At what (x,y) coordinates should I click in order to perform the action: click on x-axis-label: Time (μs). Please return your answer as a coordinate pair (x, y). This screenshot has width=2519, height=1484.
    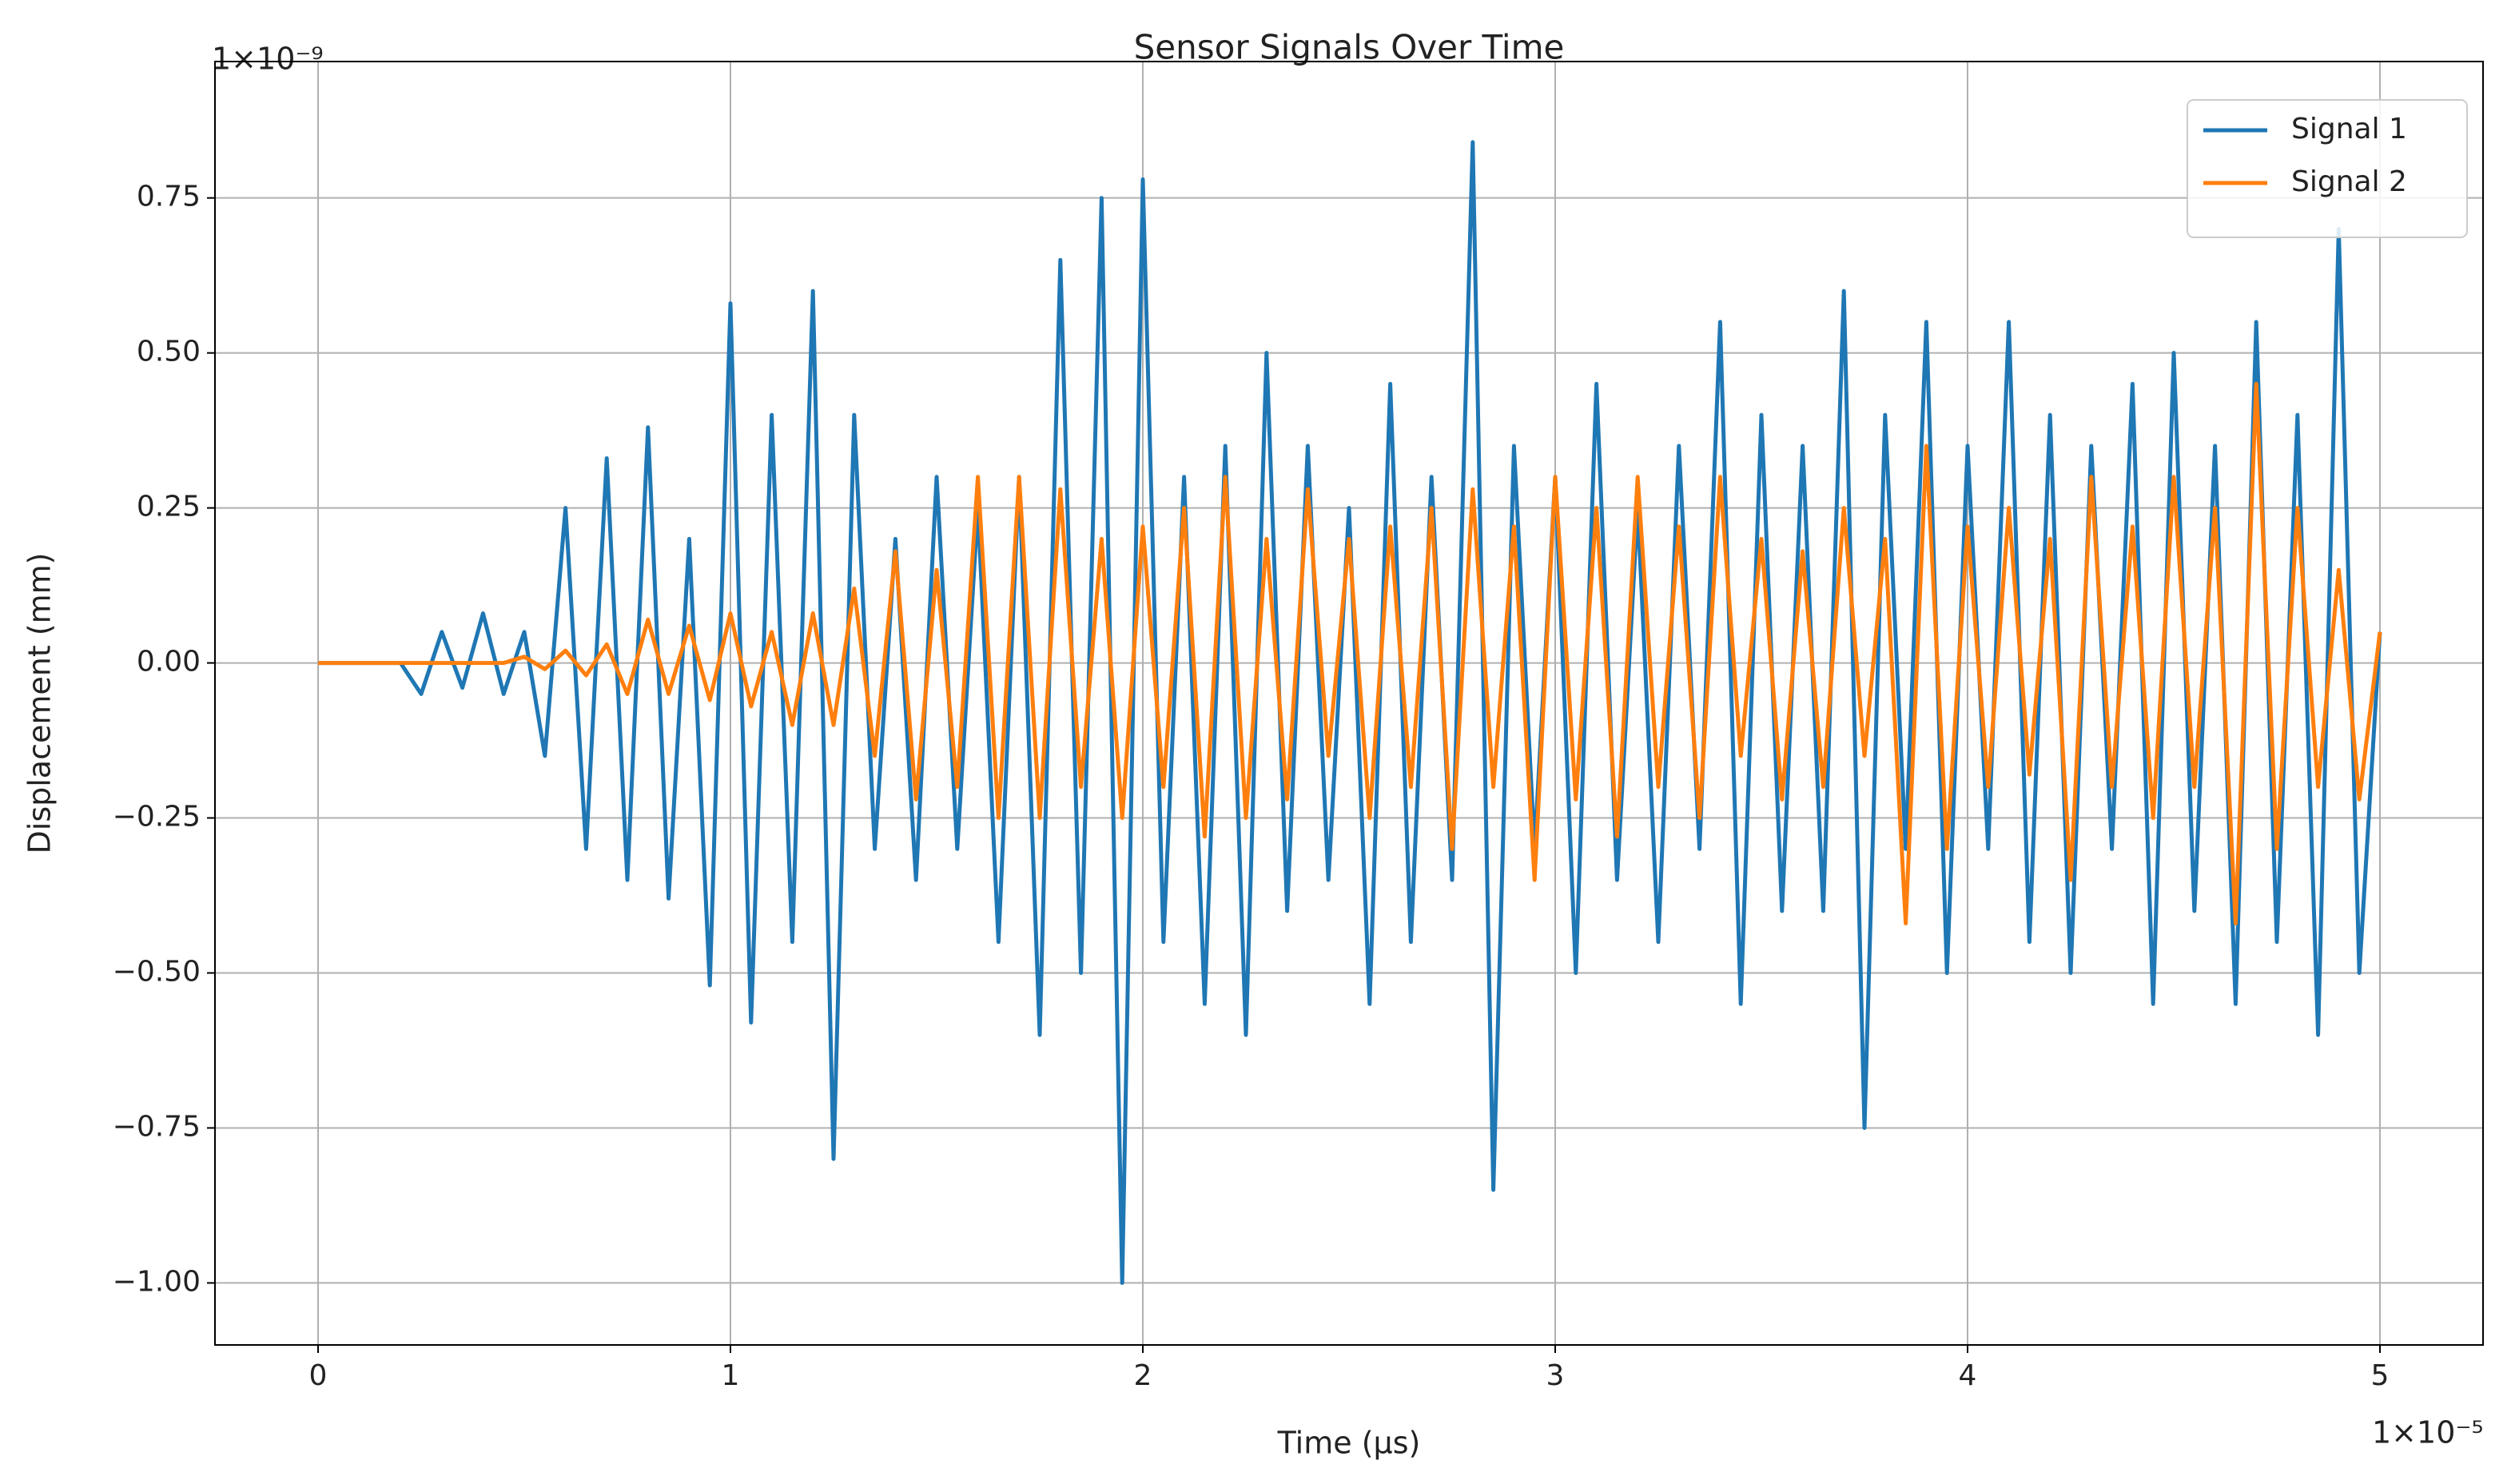
    Looking at the image, I should click on (1349, 1443).